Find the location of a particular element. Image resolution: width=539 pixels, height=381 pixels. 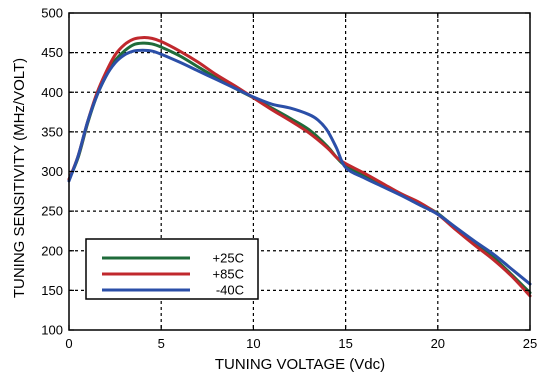

y-tick-label: 400 is located at coordinates (52, 92).